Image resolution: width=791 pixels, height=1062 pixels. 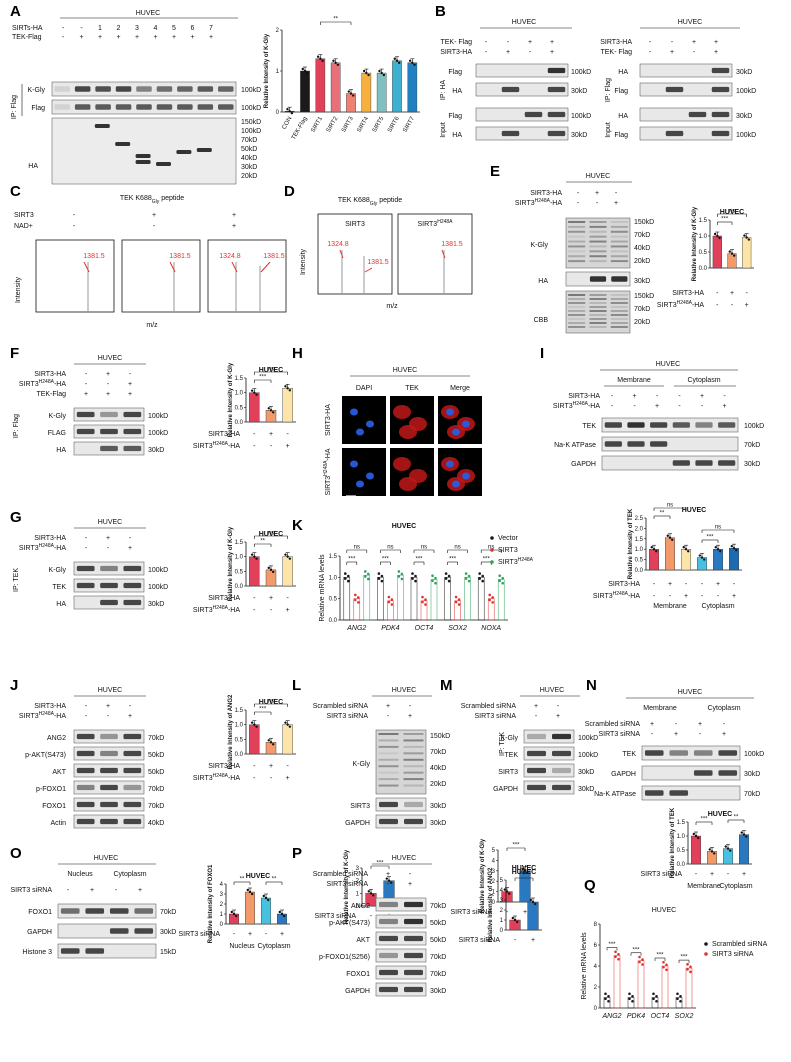 I want to click on x-tick-label: SIRT7, so click(x=409, y=124).